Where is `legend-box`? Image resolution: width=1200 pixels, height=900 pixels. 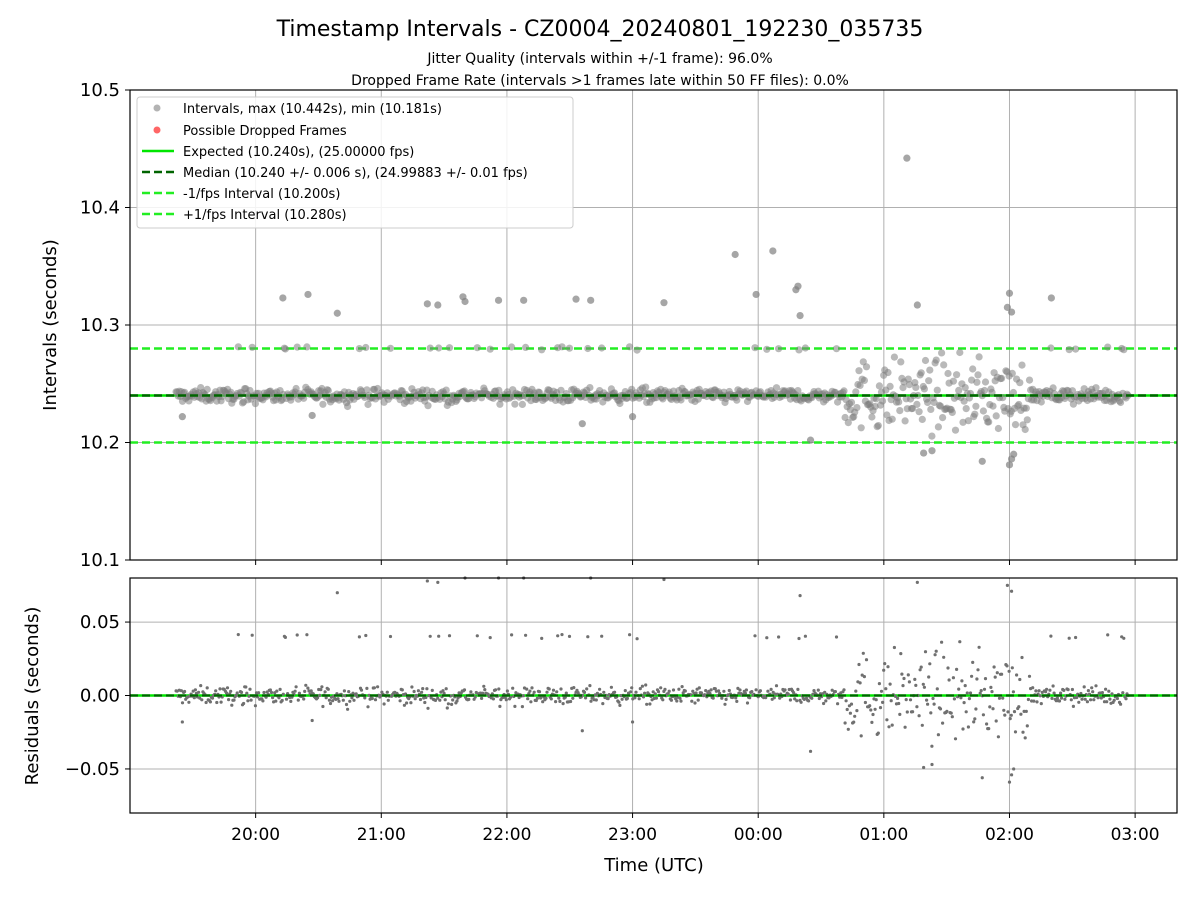
legend-box is located at coordinates (355, 162).